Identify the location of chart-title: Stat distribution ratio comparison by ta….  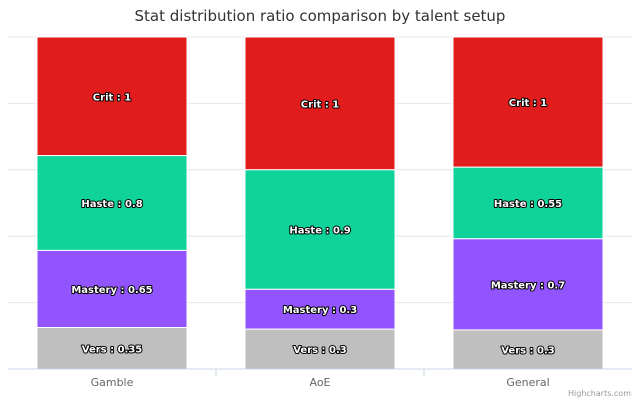
(320, 16).